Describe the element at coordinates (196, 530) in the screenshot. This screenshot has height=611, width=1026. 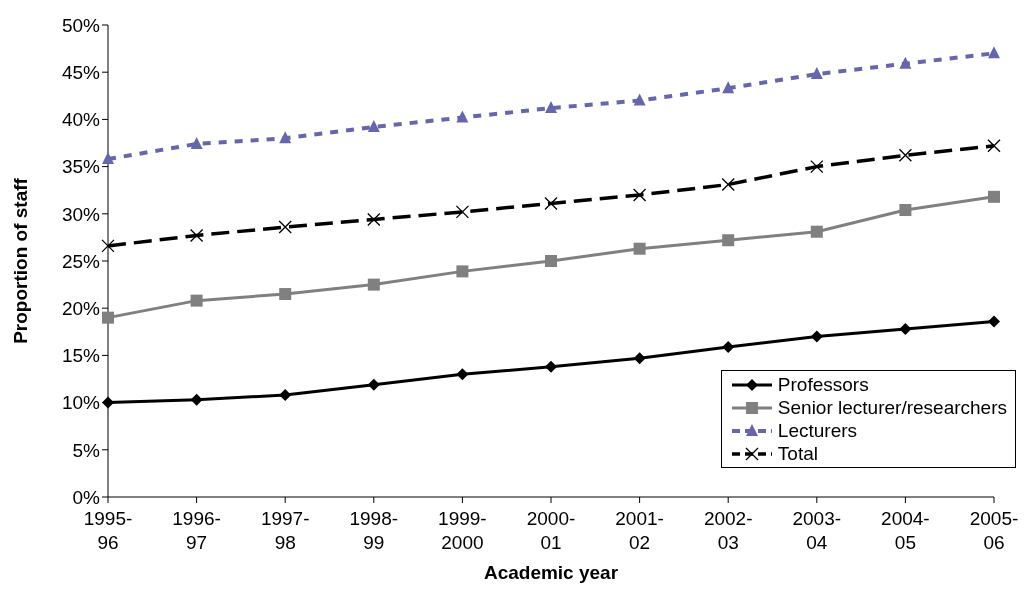
I see `x-tick-label: 1996-97` at that location.